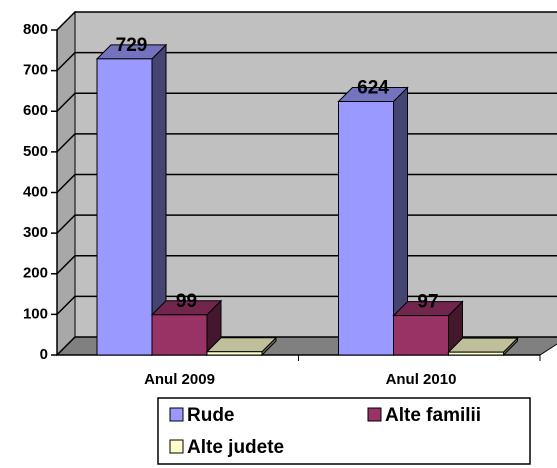 This screenshot has width=557, height=468. I want to click on legend-label: Alte familii, so click(433, 415).